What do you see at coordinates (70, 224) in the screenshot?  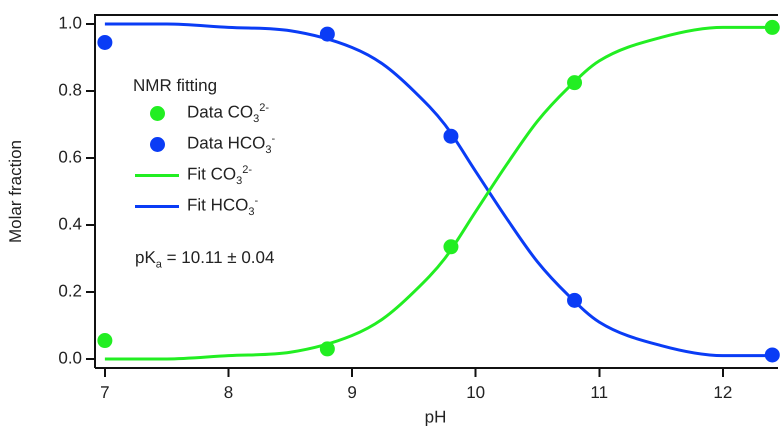 I see `y-tick-label: 0.4` at bounding box center [70, 224].